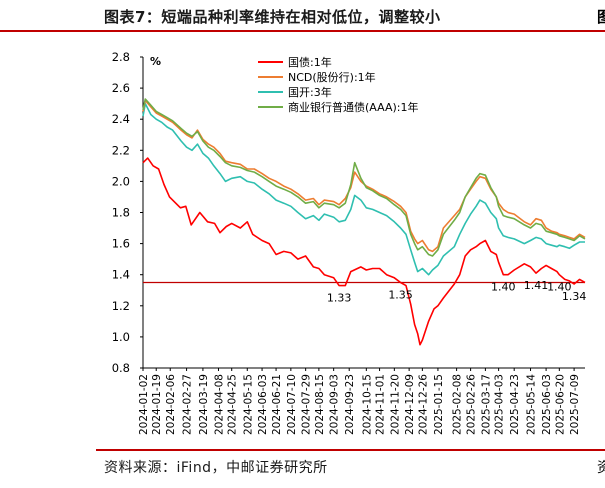  I want to click on footer-divider, so click(350, 450).